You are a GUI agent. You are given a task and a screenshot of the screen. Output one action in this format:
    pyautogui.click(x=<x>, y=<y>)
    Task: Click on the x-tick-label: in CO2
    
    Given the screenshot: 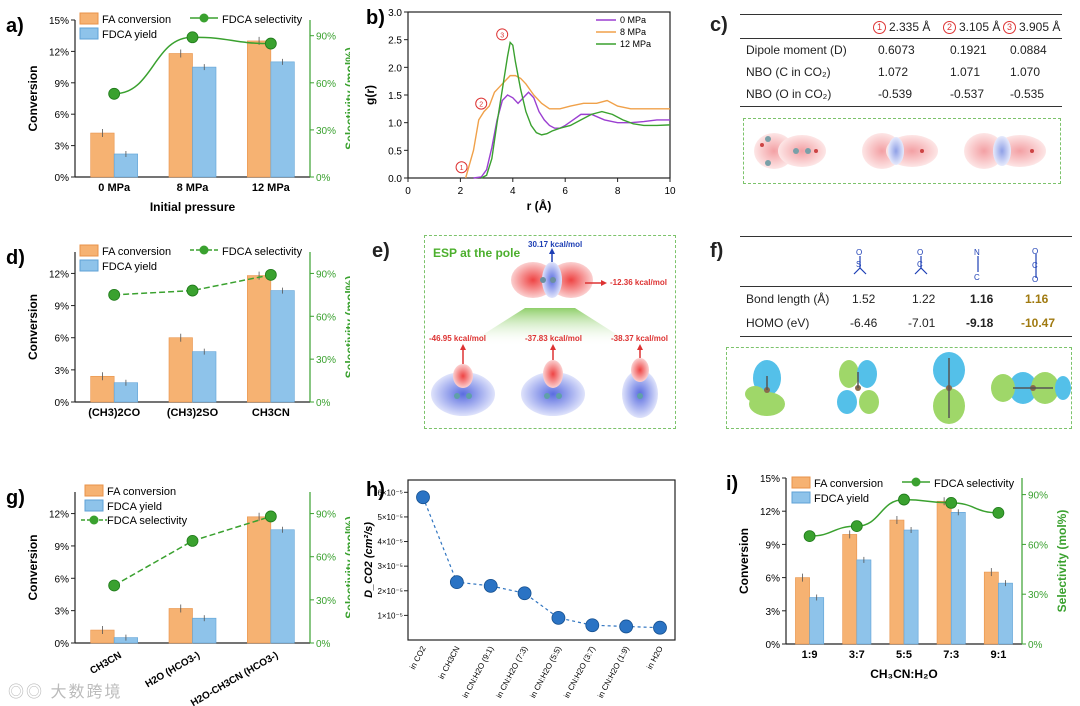 What is the action you would take?
    pyautogui.click(x=418, y=657)
    